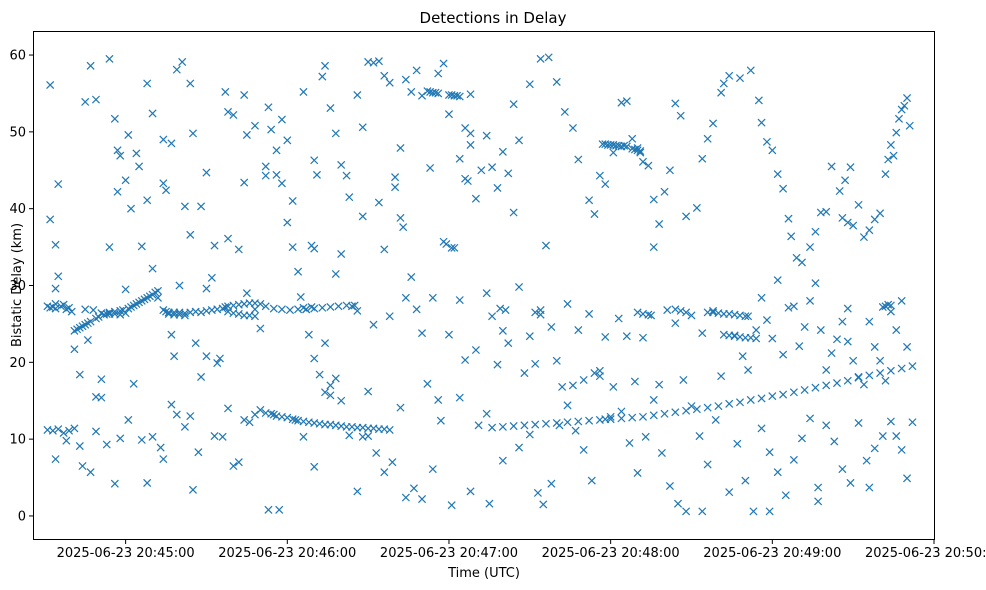 This screenshot has height=590, width=986. I want to click on y-axis-label: Bistatic Delay (km), so click(17, 285).